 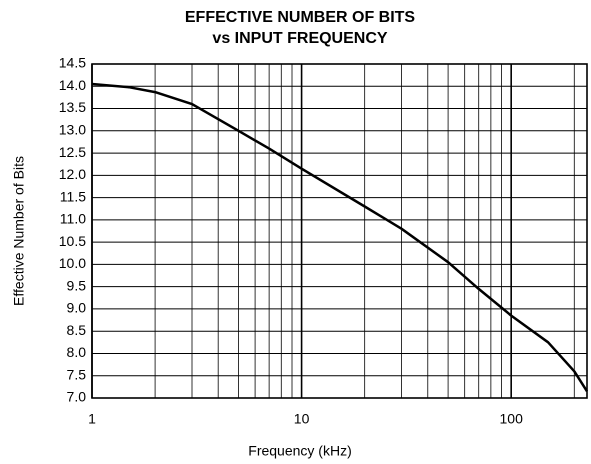 What do you see at coordinates (72, 85) in the screenshot?
I see `y-tick-label: 14.0` at bounding box center [72, 85].